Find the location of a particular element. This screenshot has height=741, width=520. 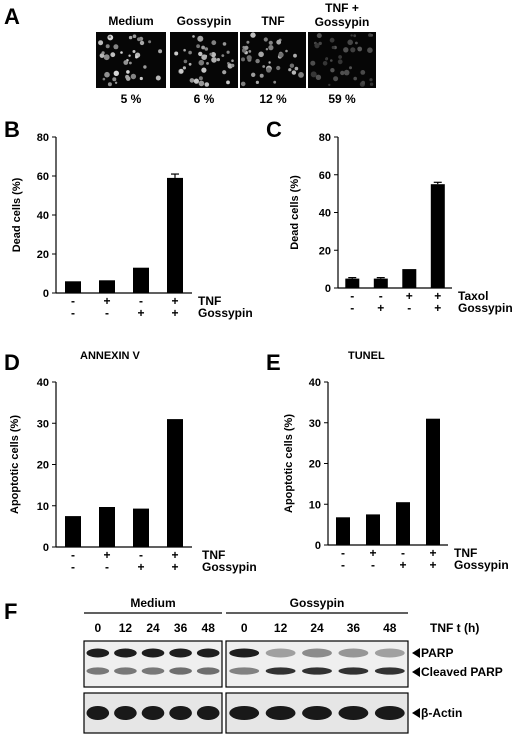

condition-label: Taxol is located at coordinates (473, 296).